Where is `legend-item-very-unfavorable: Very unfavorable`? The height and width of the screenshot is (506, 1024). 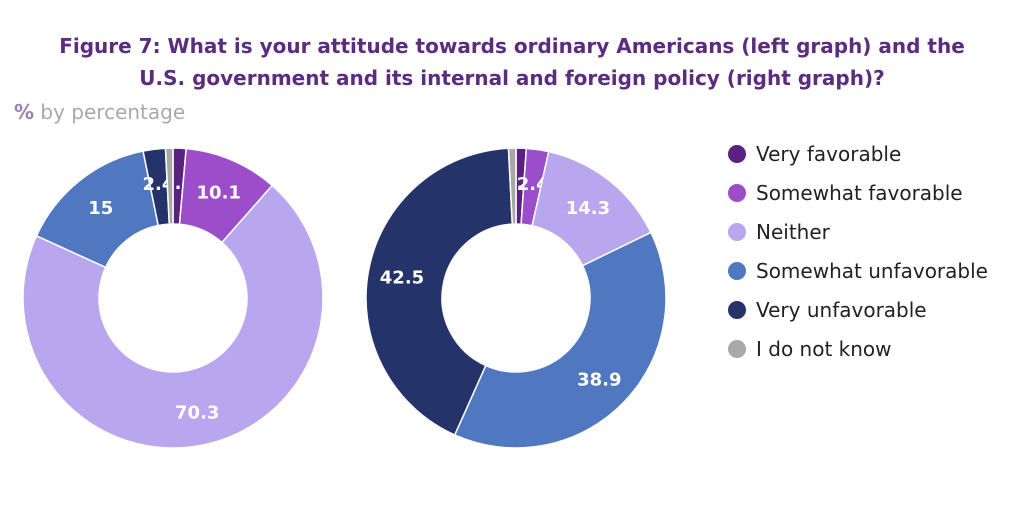 legend-item-very-unfavorable: Very unfavorable is located at coordinates (858, 309).